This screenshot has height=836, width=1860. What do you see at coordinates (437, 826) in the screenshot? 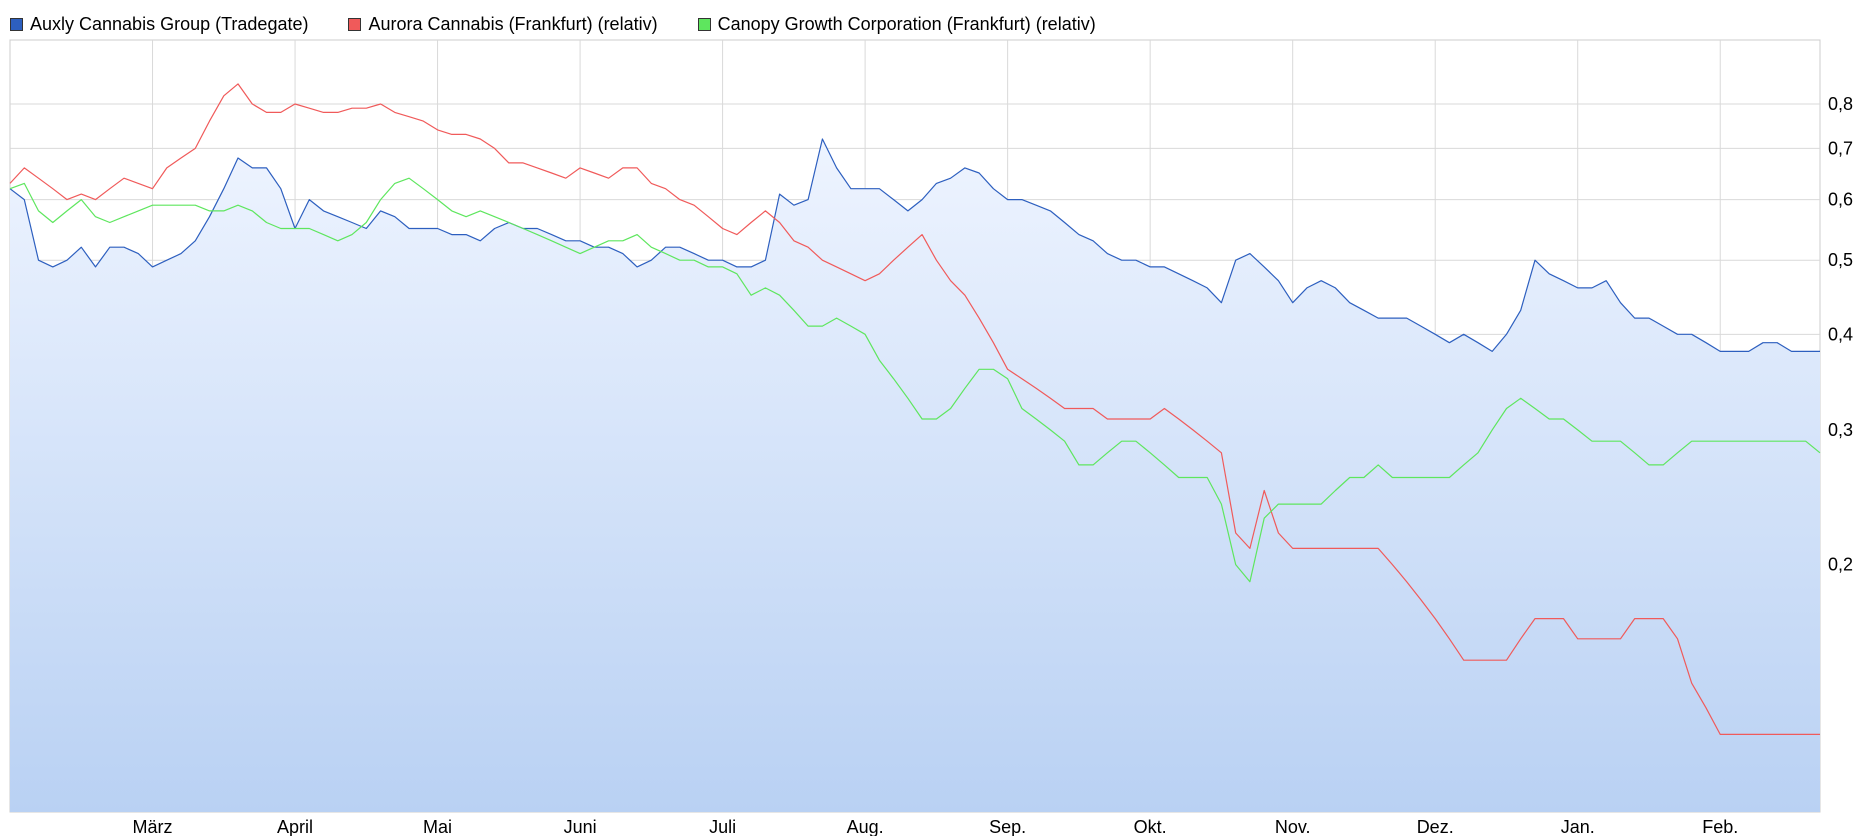
I see `x-tick-label: Mai` at bounding box center [437, 826].